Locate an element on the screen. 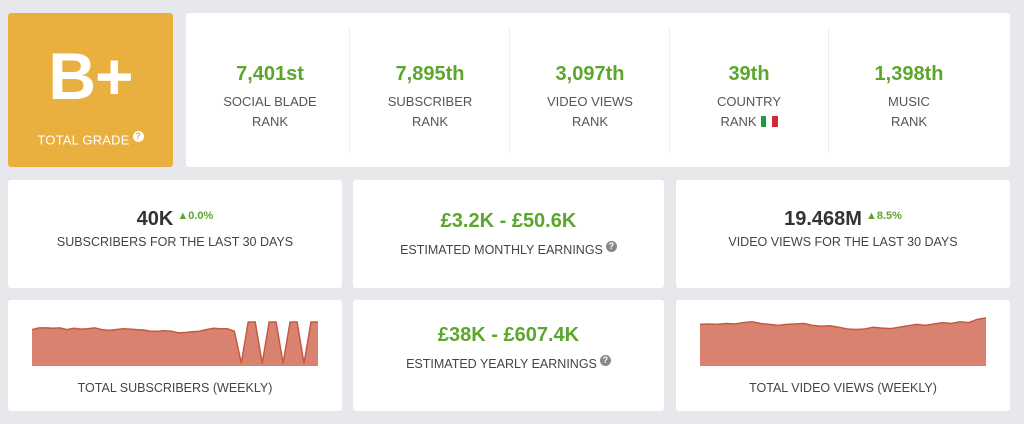  rank-label: MUSIC RANK is located at coordinates (909, 111).